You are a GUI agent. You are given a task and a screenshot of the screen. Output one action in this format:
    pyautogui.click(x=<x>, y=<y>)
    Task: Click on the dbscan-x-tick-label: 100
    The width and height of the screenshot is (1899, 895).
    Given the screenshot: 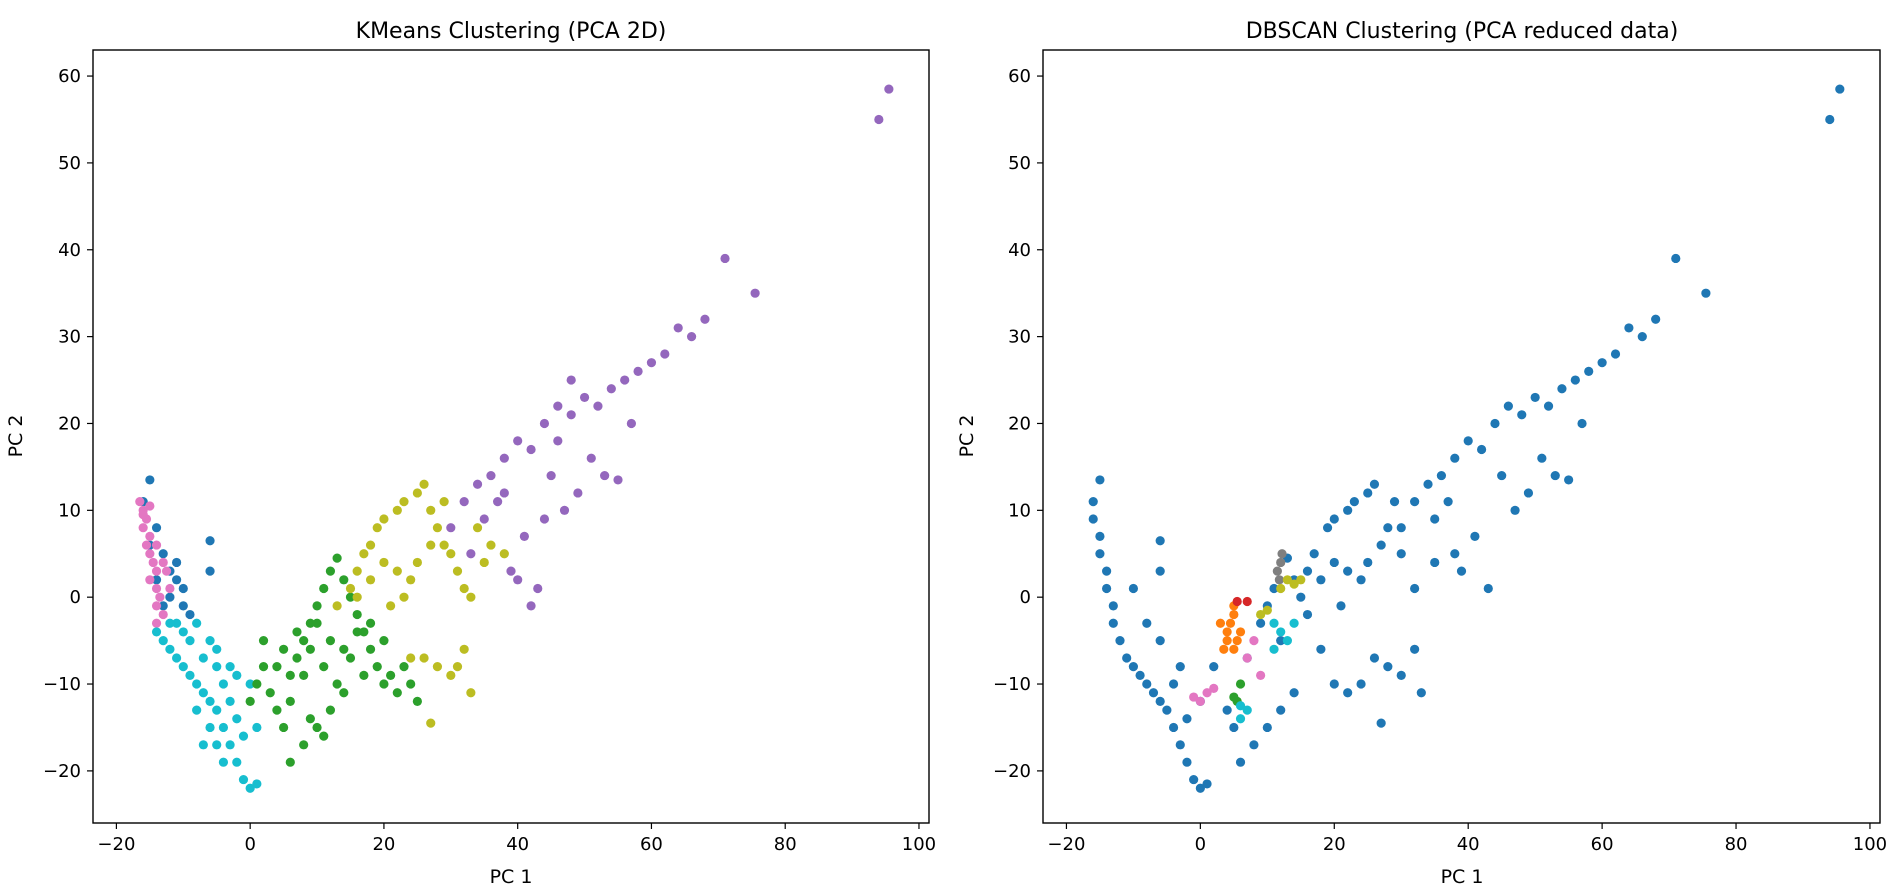 What is the action you would take?
    pyautogui.click(x=1870, y=844)
    